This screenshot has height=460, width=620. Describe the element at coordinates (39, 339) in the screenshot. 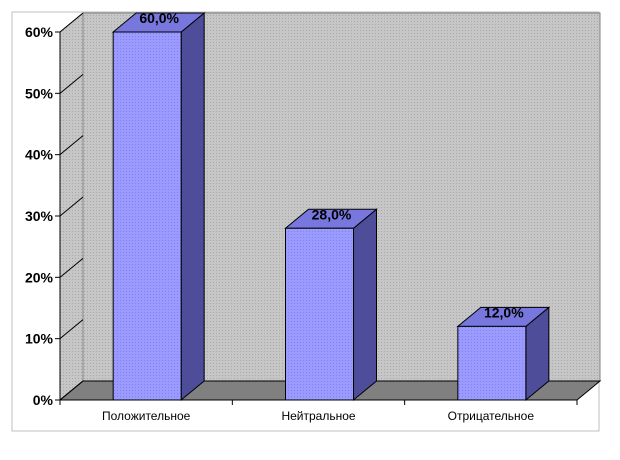

I see `y-tick-label: 10%` at that location.